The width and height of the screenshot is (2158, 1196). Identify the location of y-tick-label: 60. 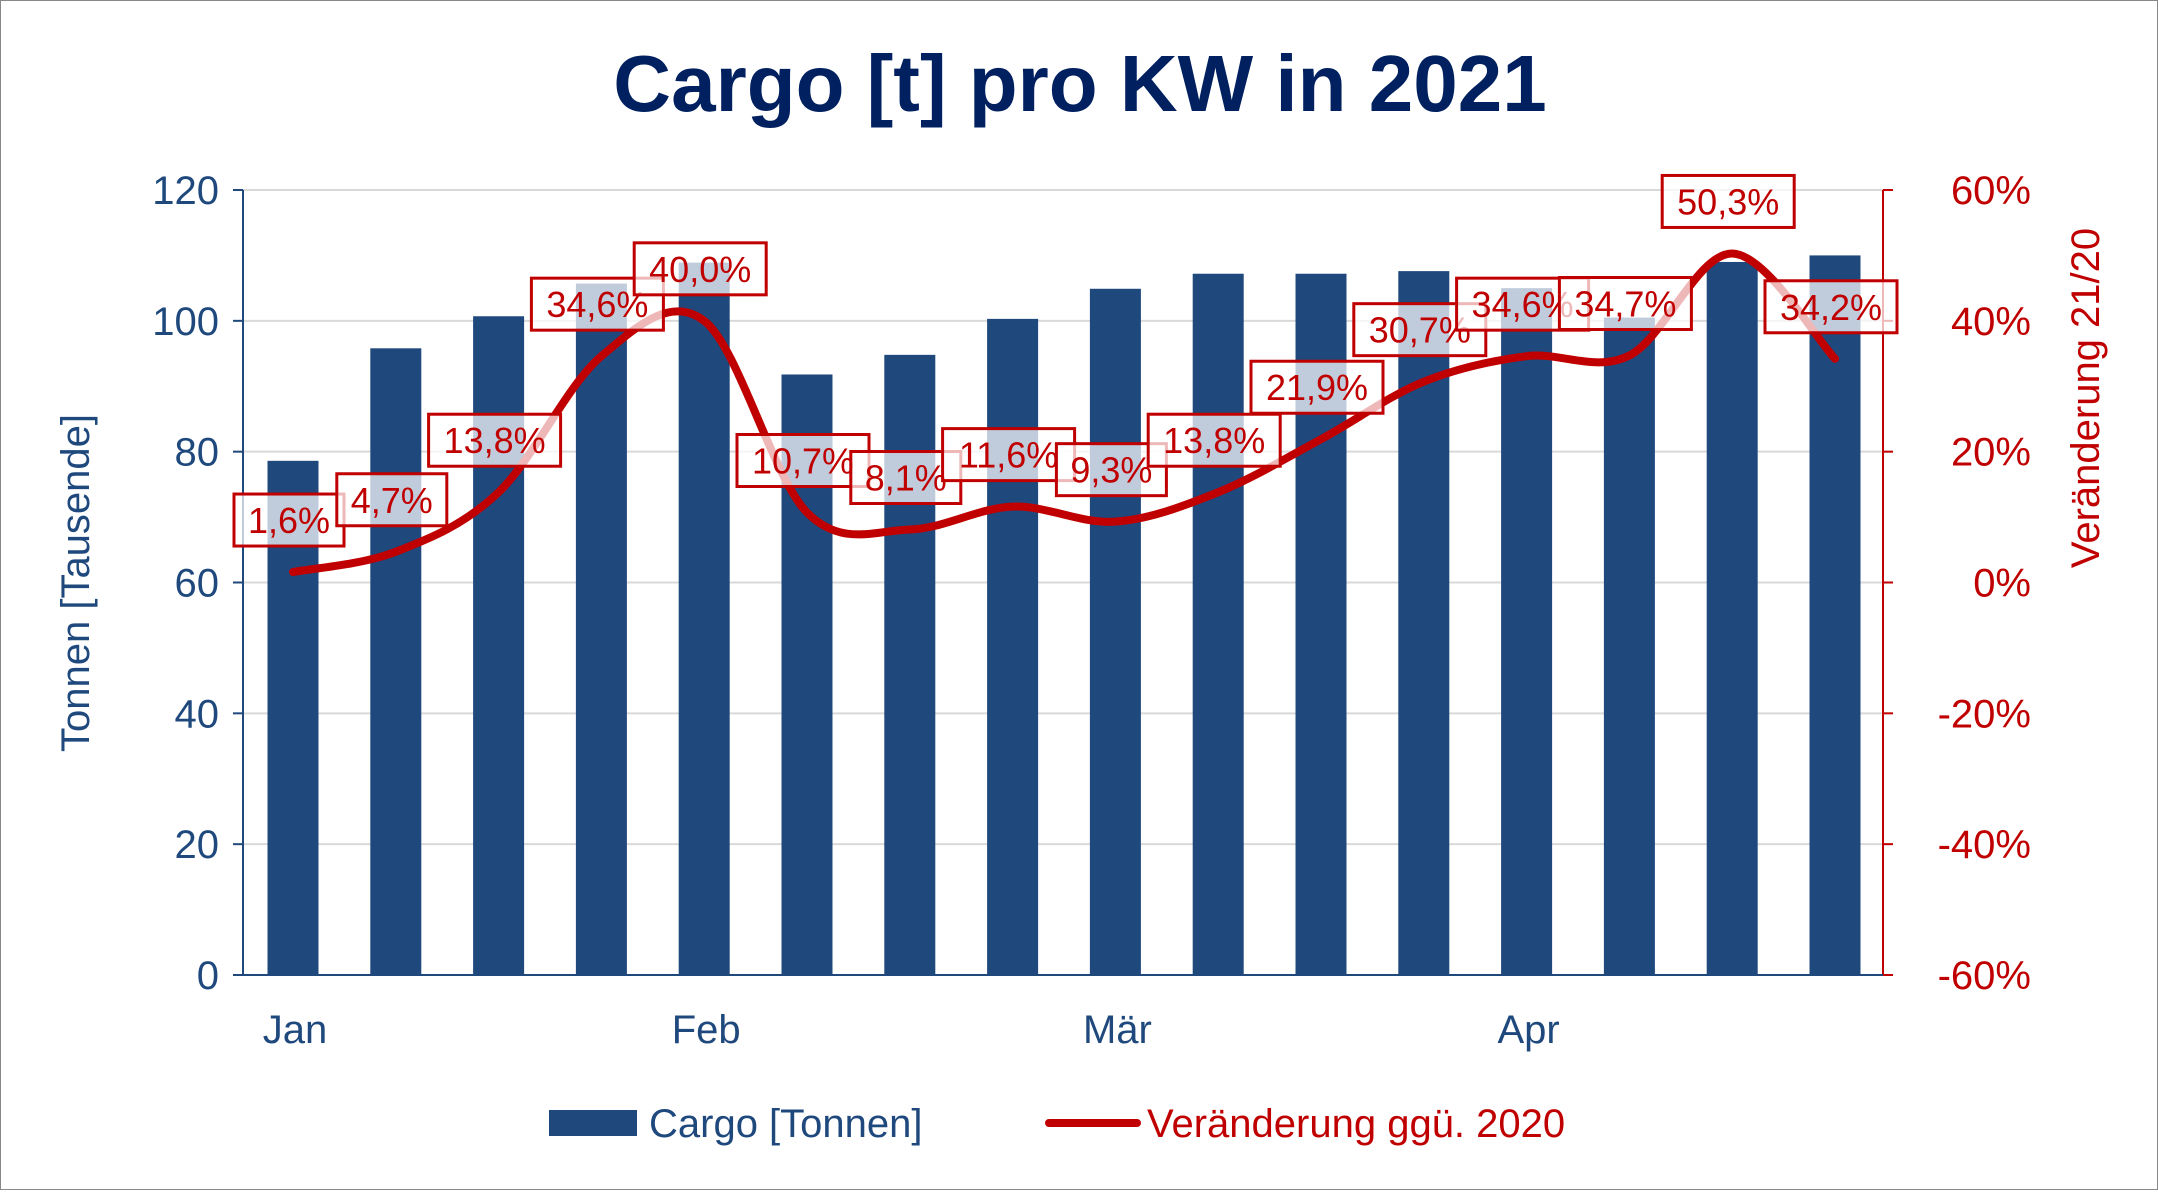
(197, 584).